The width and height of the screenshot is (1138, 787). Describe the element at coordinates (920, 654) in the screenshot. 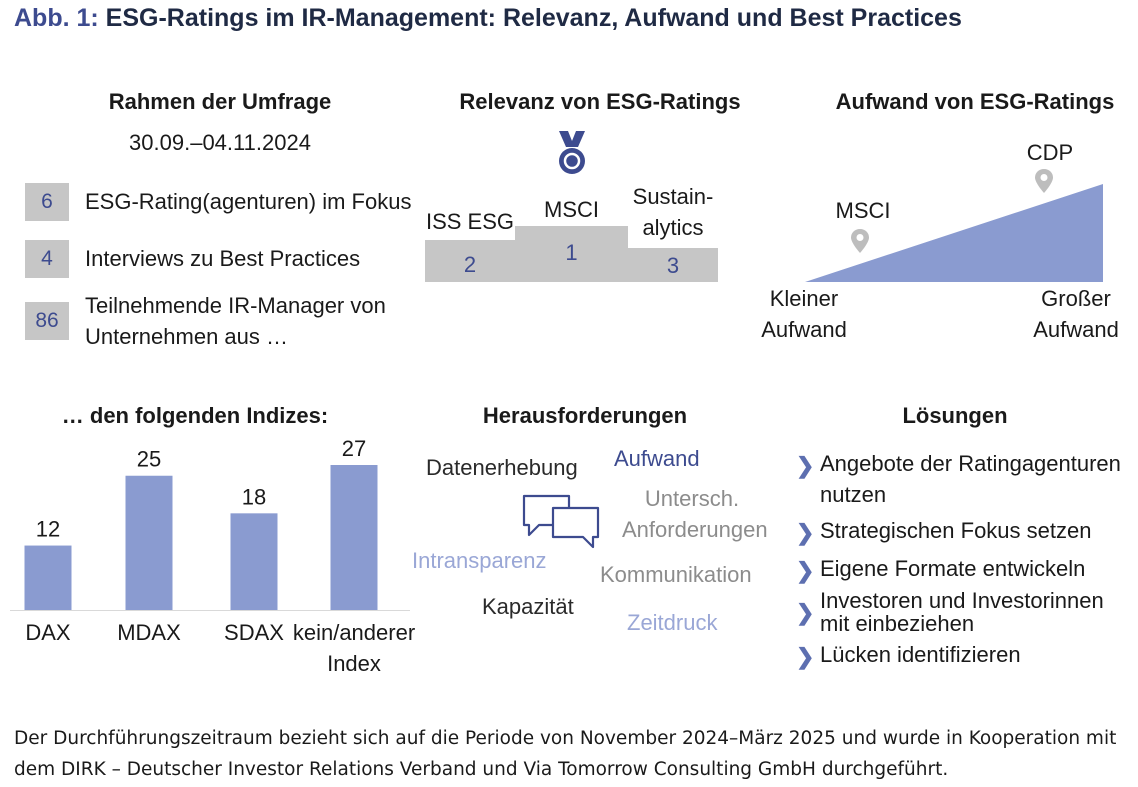

I see `solution-5: Lücken identifizieren` at that location.